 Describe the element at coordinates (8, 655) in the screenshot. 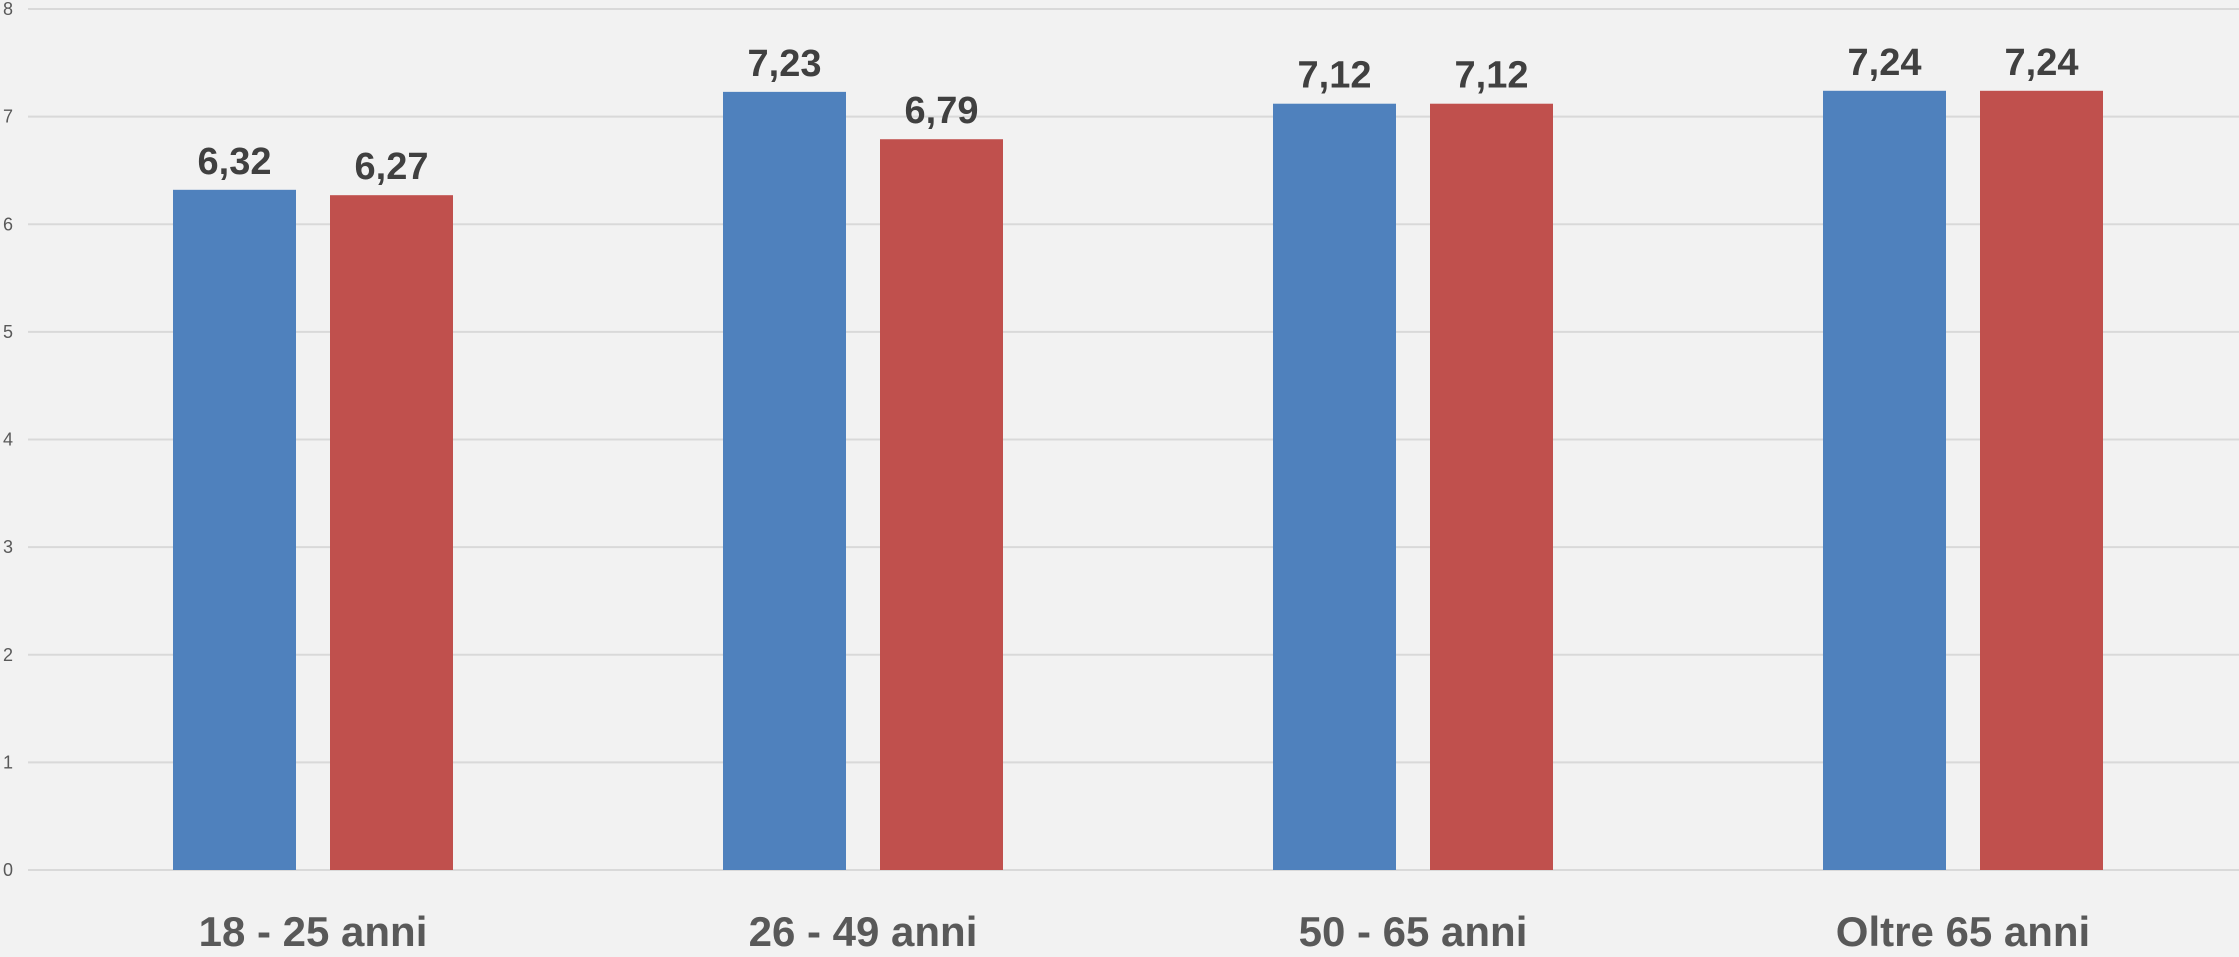

I see `y-tick-label: 2` at that location.